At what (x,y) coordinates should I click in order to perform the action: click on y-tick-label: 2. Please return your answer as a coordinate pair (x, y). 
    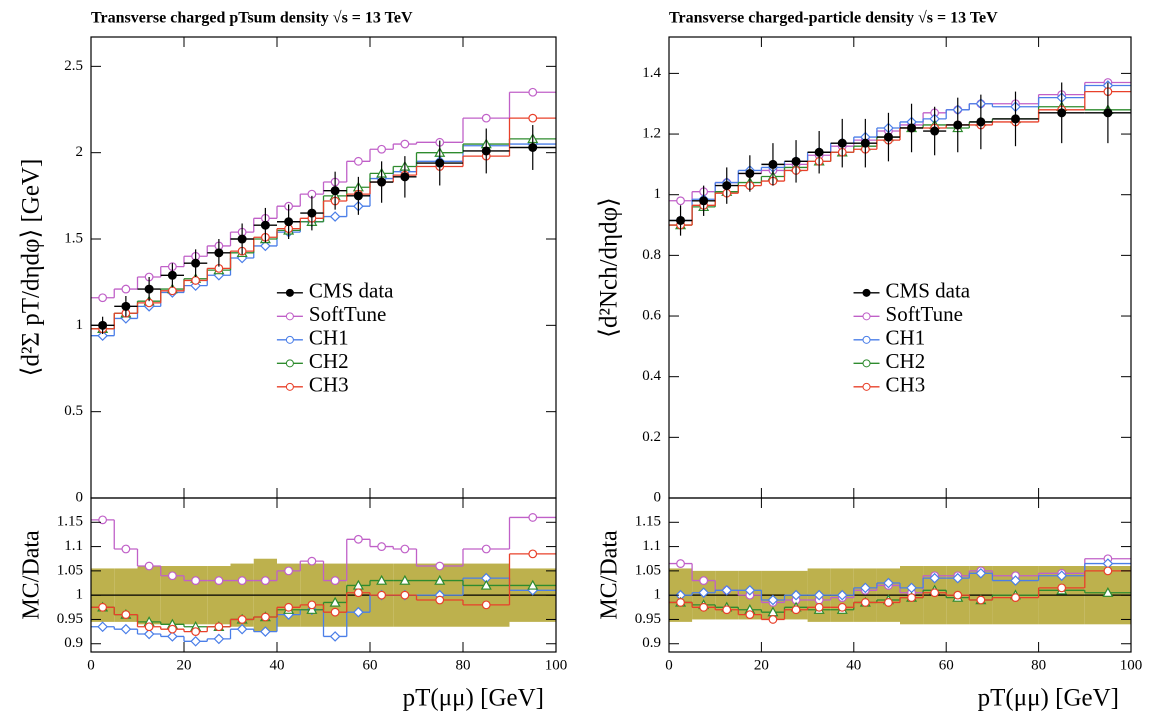
    Looking at the image, I should click on (80, 152).